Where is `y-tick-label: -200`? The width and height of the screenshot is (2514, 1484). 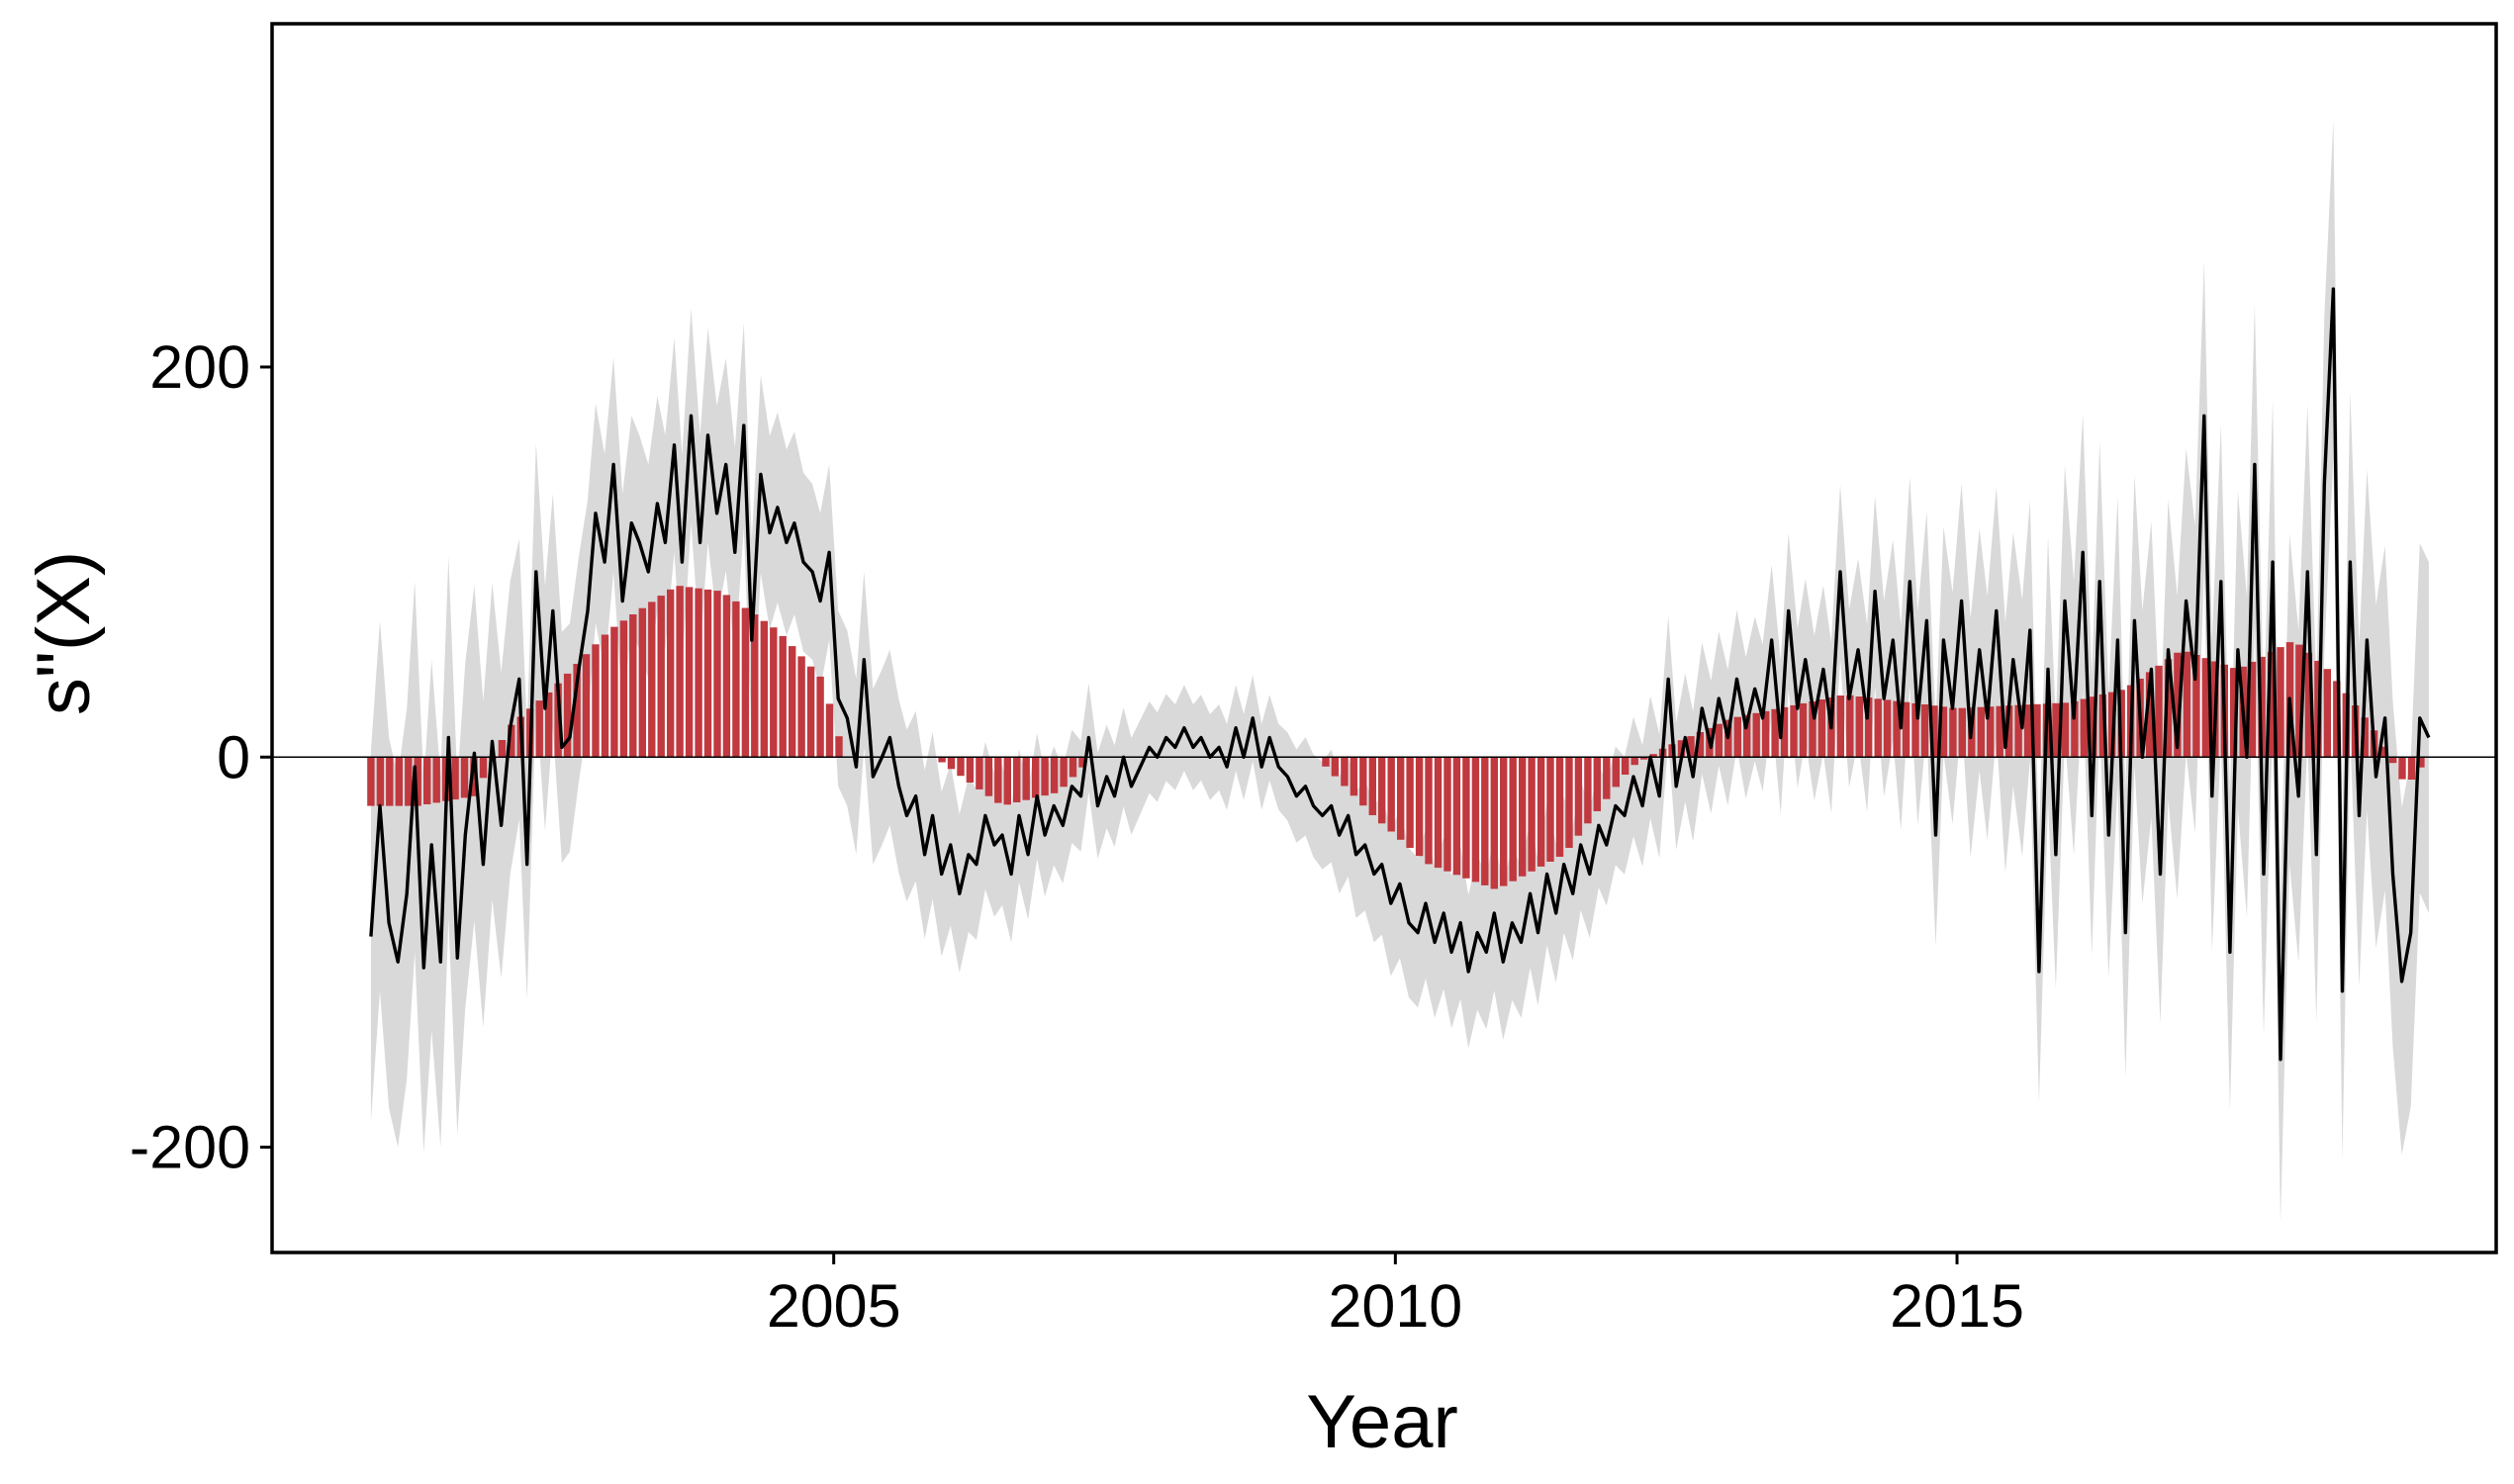 y-tick-label: -200 is located at coordinates (190, 1147).